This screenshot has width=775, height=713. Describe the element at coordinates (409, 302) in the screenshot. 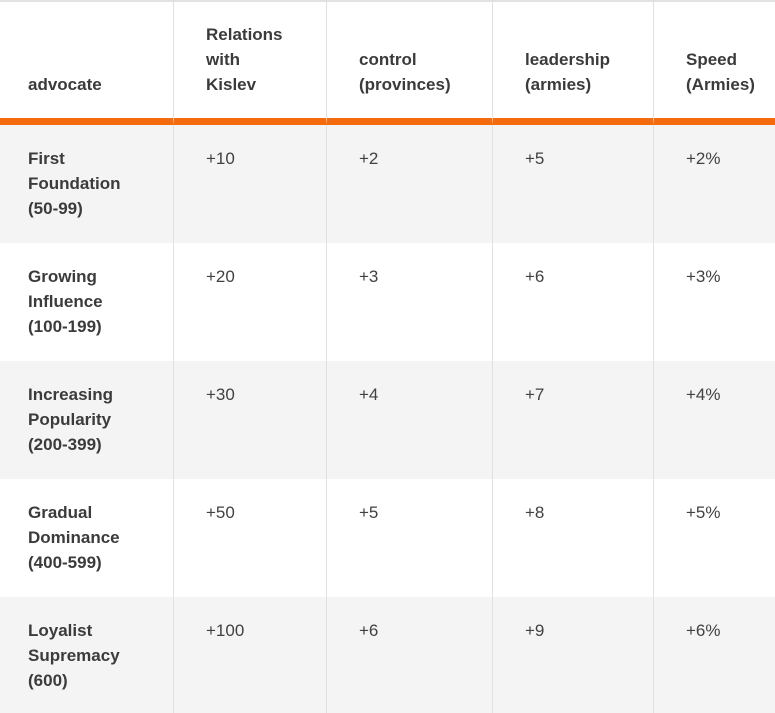

I see `table-cell: +3` at that location.